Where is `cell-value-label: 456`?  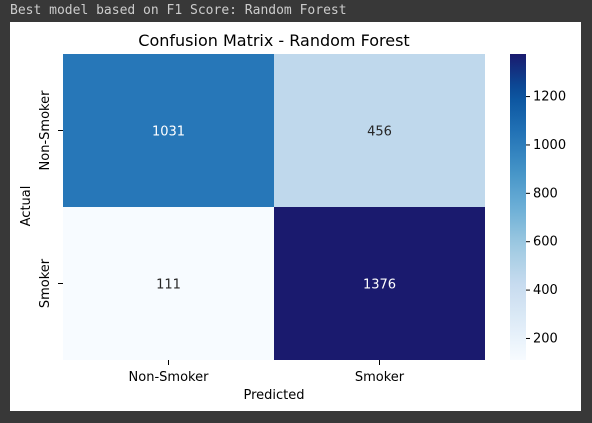
cell-value-label: 456 is located at coordinates (379, 132).